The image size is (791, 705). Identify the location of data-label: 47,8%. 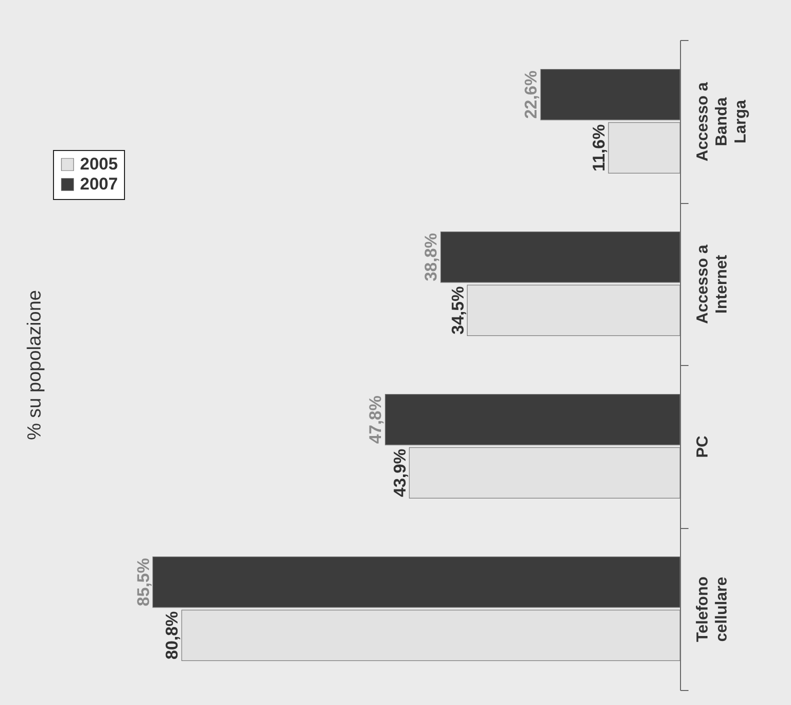
(376, 420).